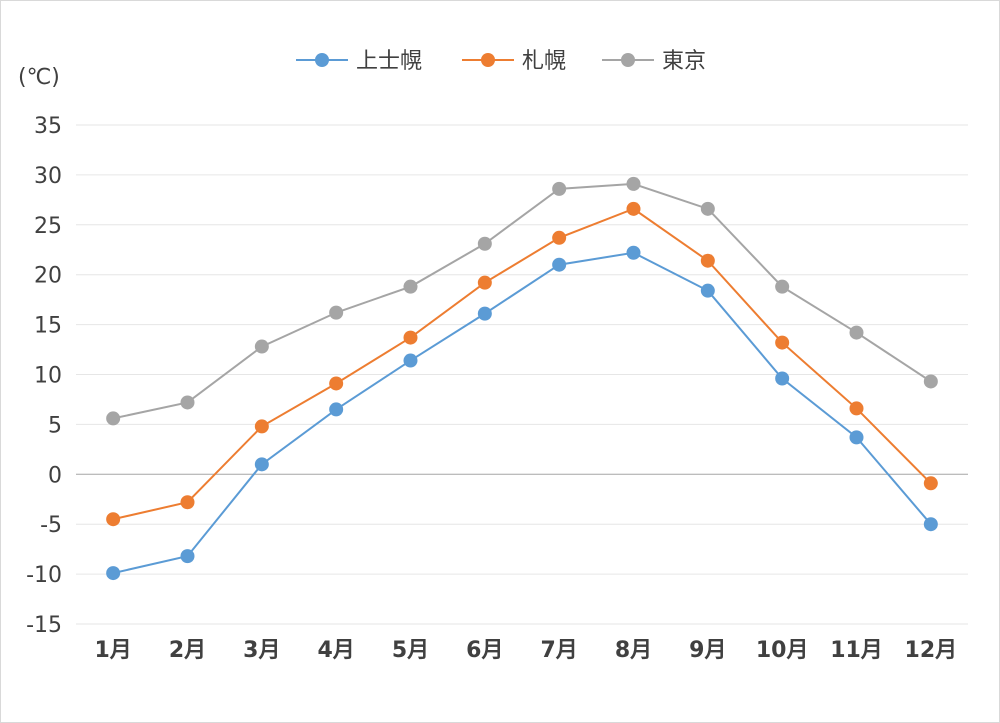 The width and height of the screenshot is (1000, 723). What do you see at coordinates (544, 61) in the screenshot?
I see `legend-label: 札幌` at bounding box center [544, 61].